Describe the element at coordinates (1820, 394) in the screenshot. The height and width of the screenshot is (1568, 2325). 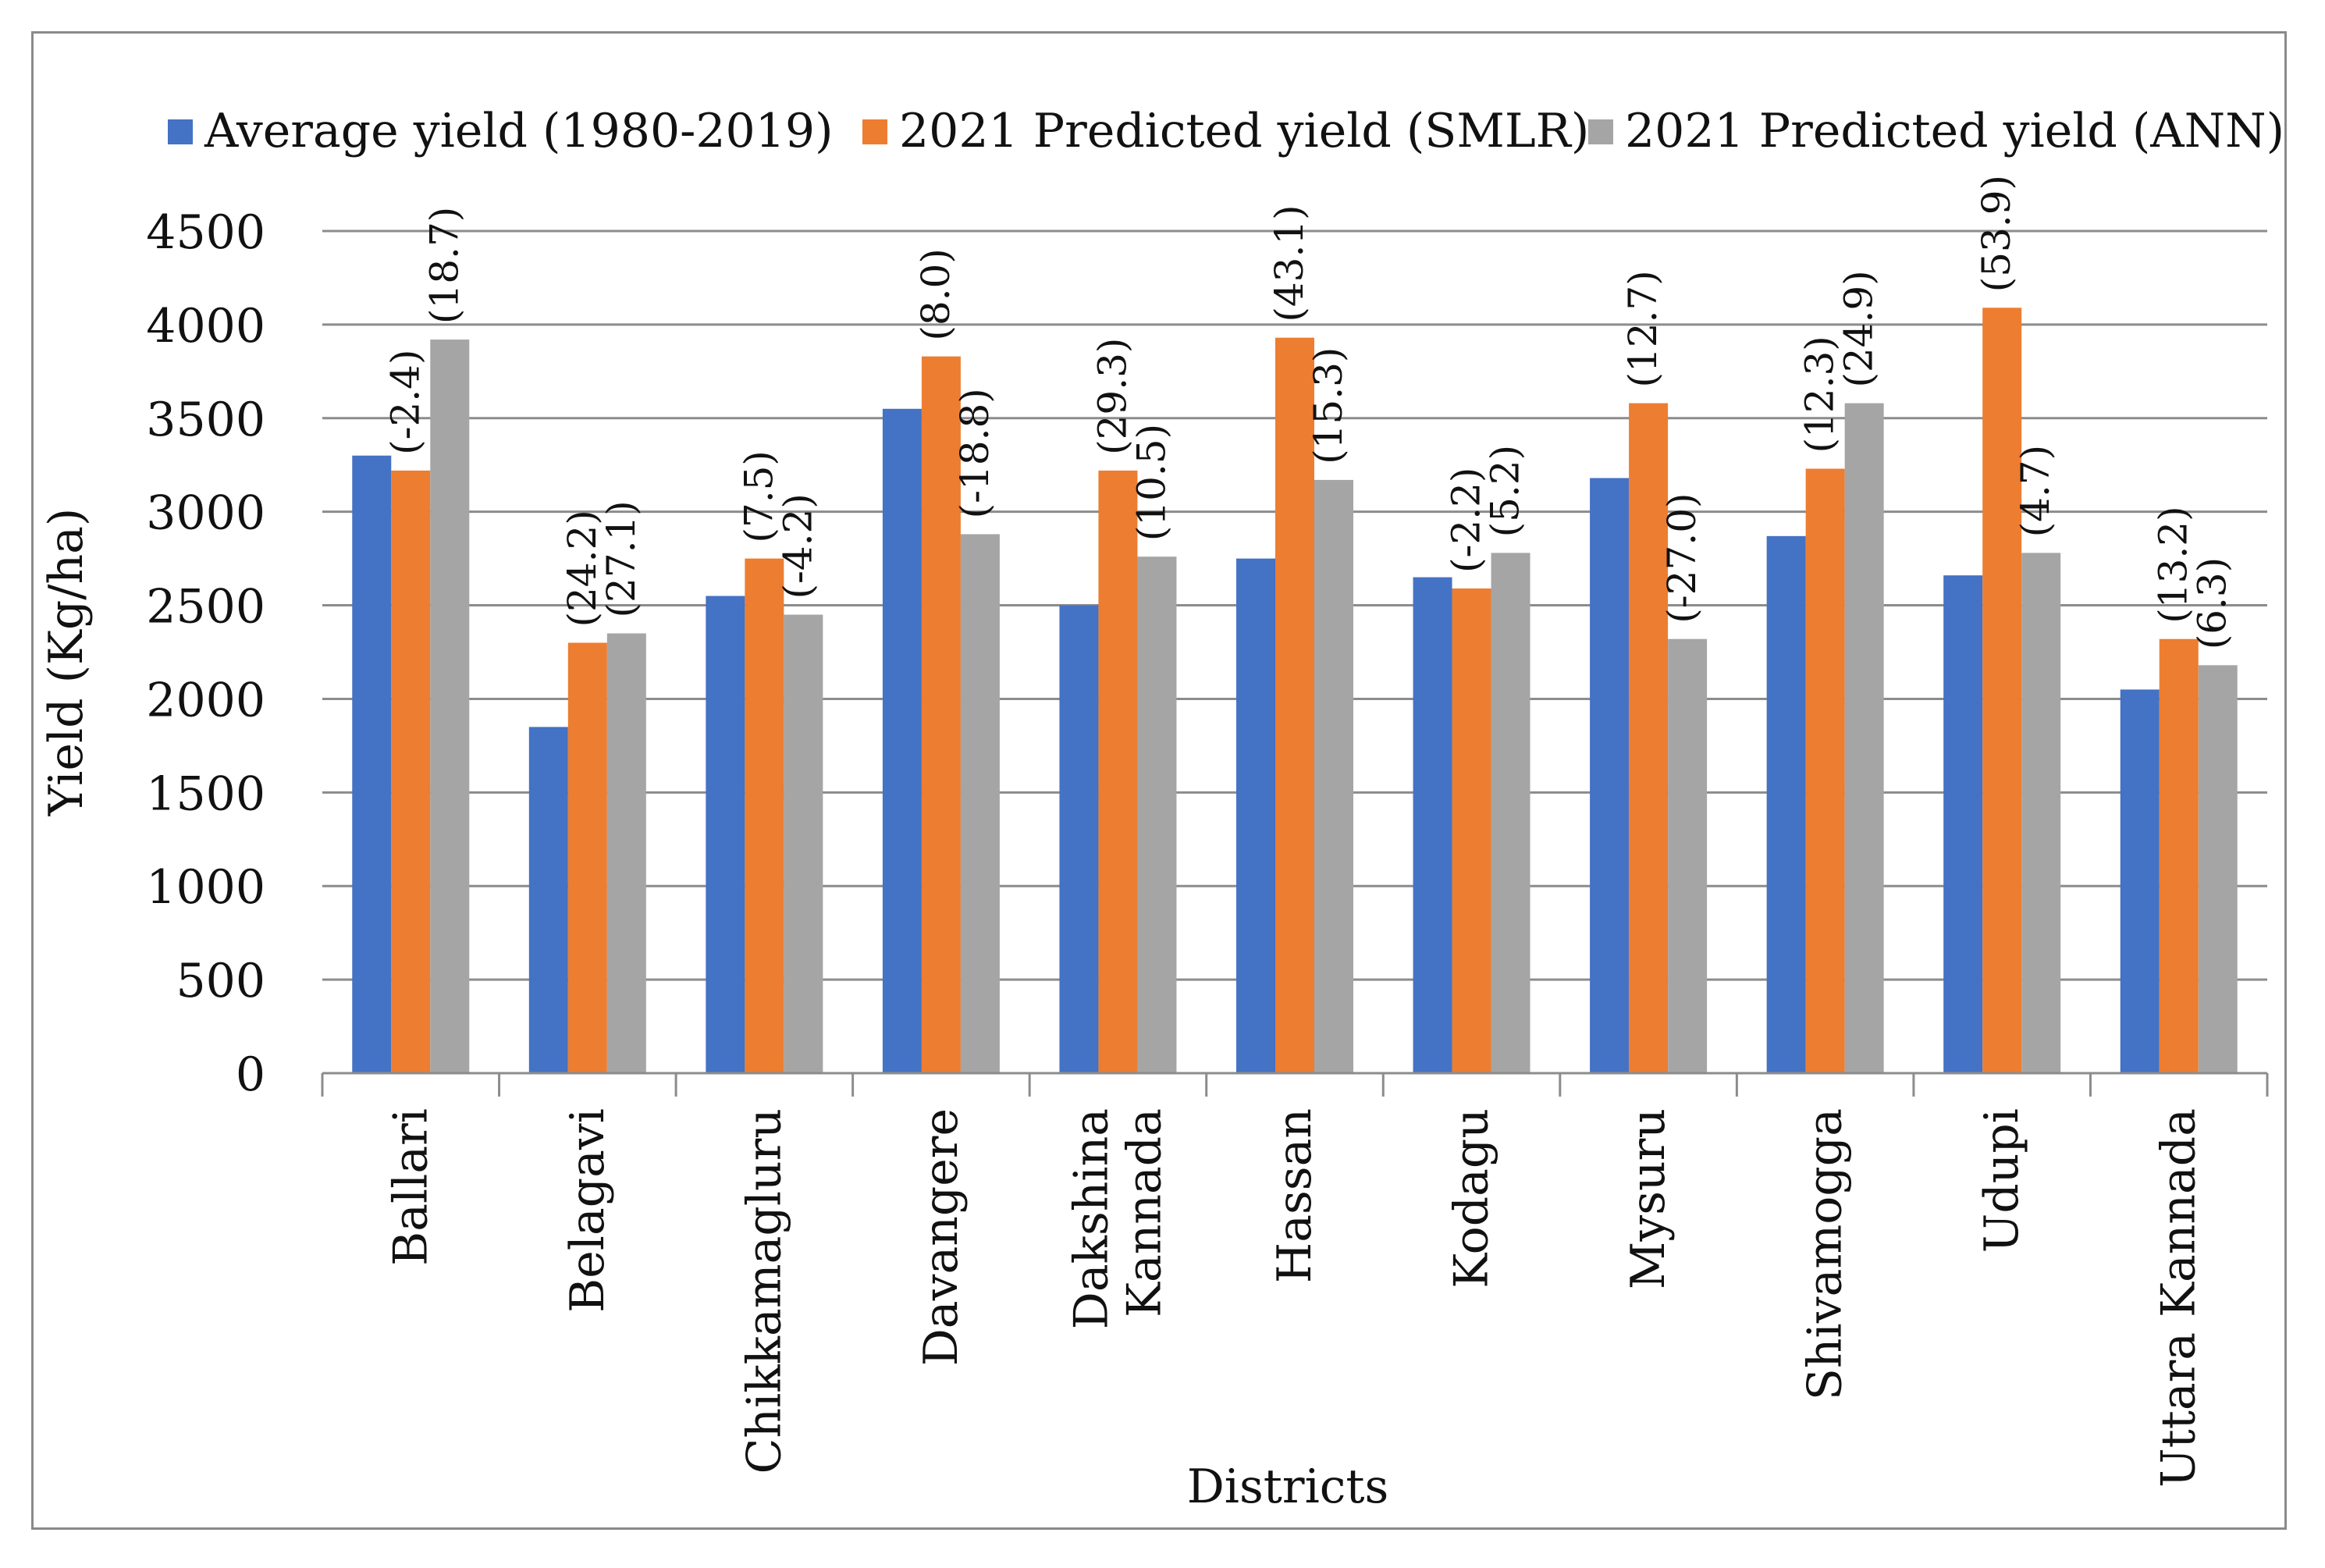
I see `data-label: (12.3)` at that location.